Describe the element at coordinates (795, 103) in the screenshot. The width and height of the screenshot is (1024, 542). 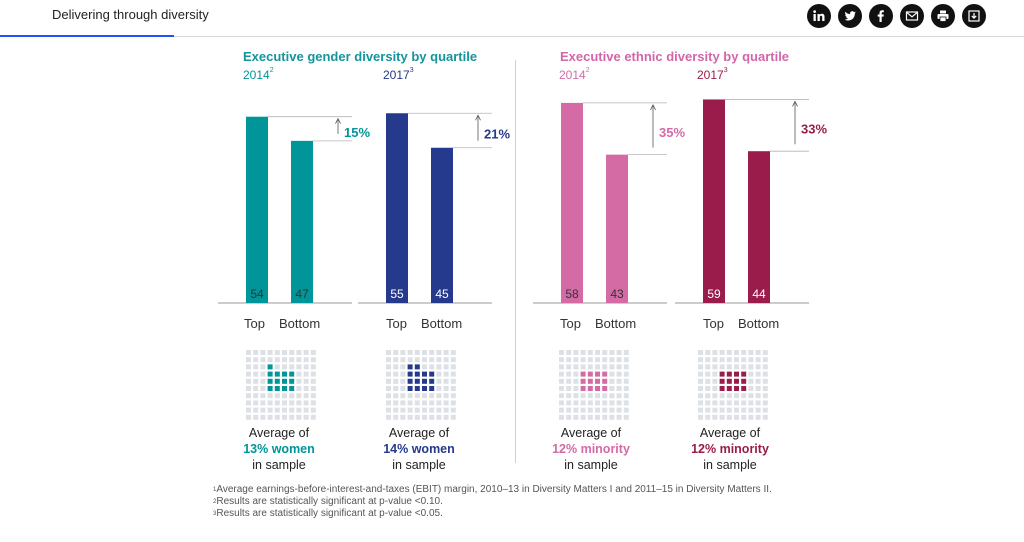
I see `arrow-head` at that location.